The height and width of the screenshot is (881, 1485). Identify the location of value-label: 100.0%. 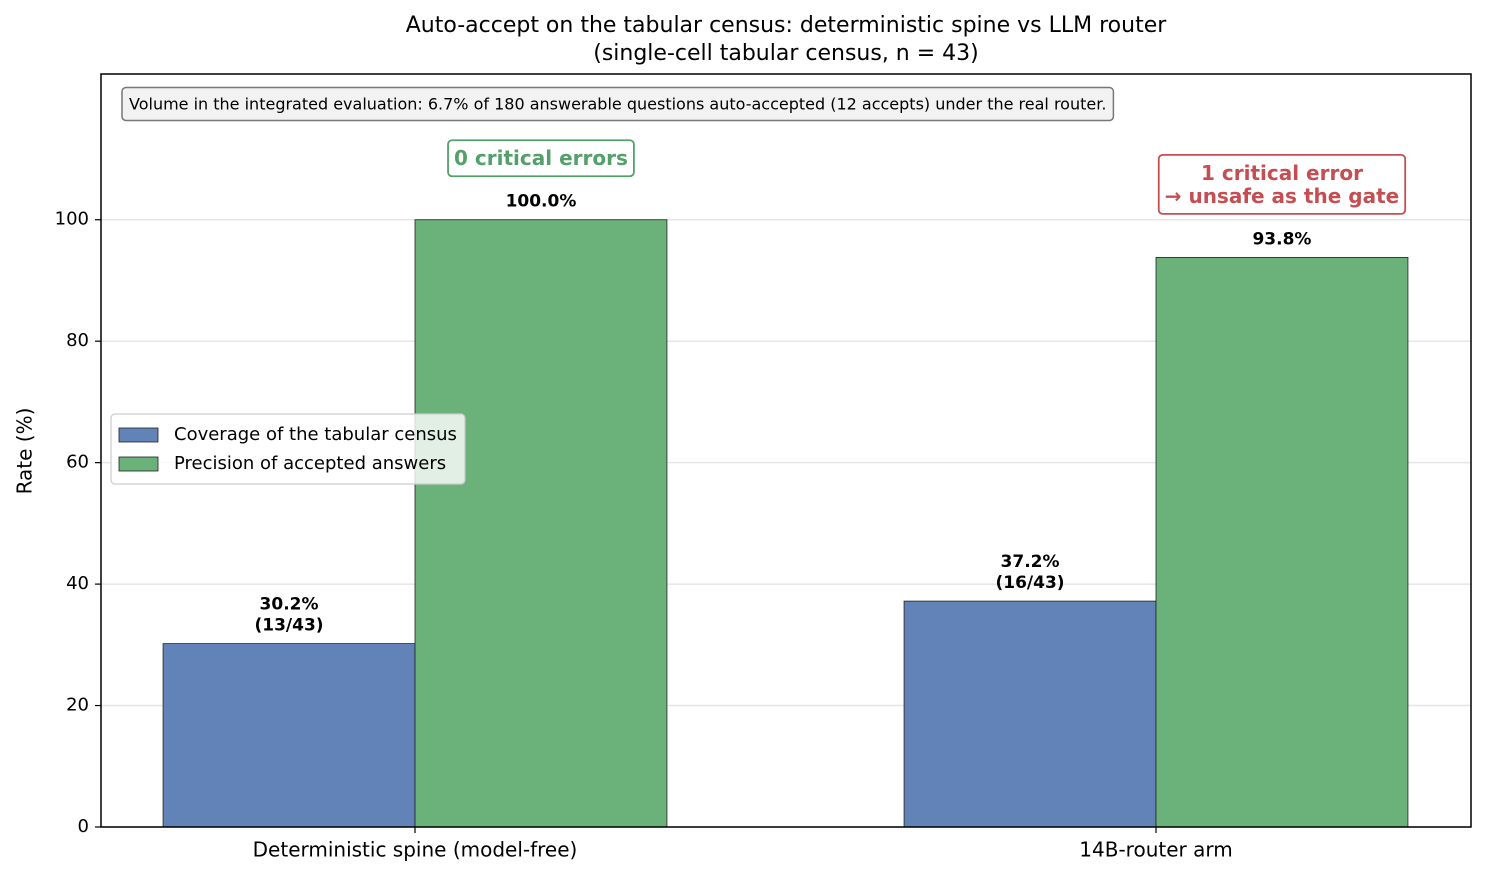
(541, 202).